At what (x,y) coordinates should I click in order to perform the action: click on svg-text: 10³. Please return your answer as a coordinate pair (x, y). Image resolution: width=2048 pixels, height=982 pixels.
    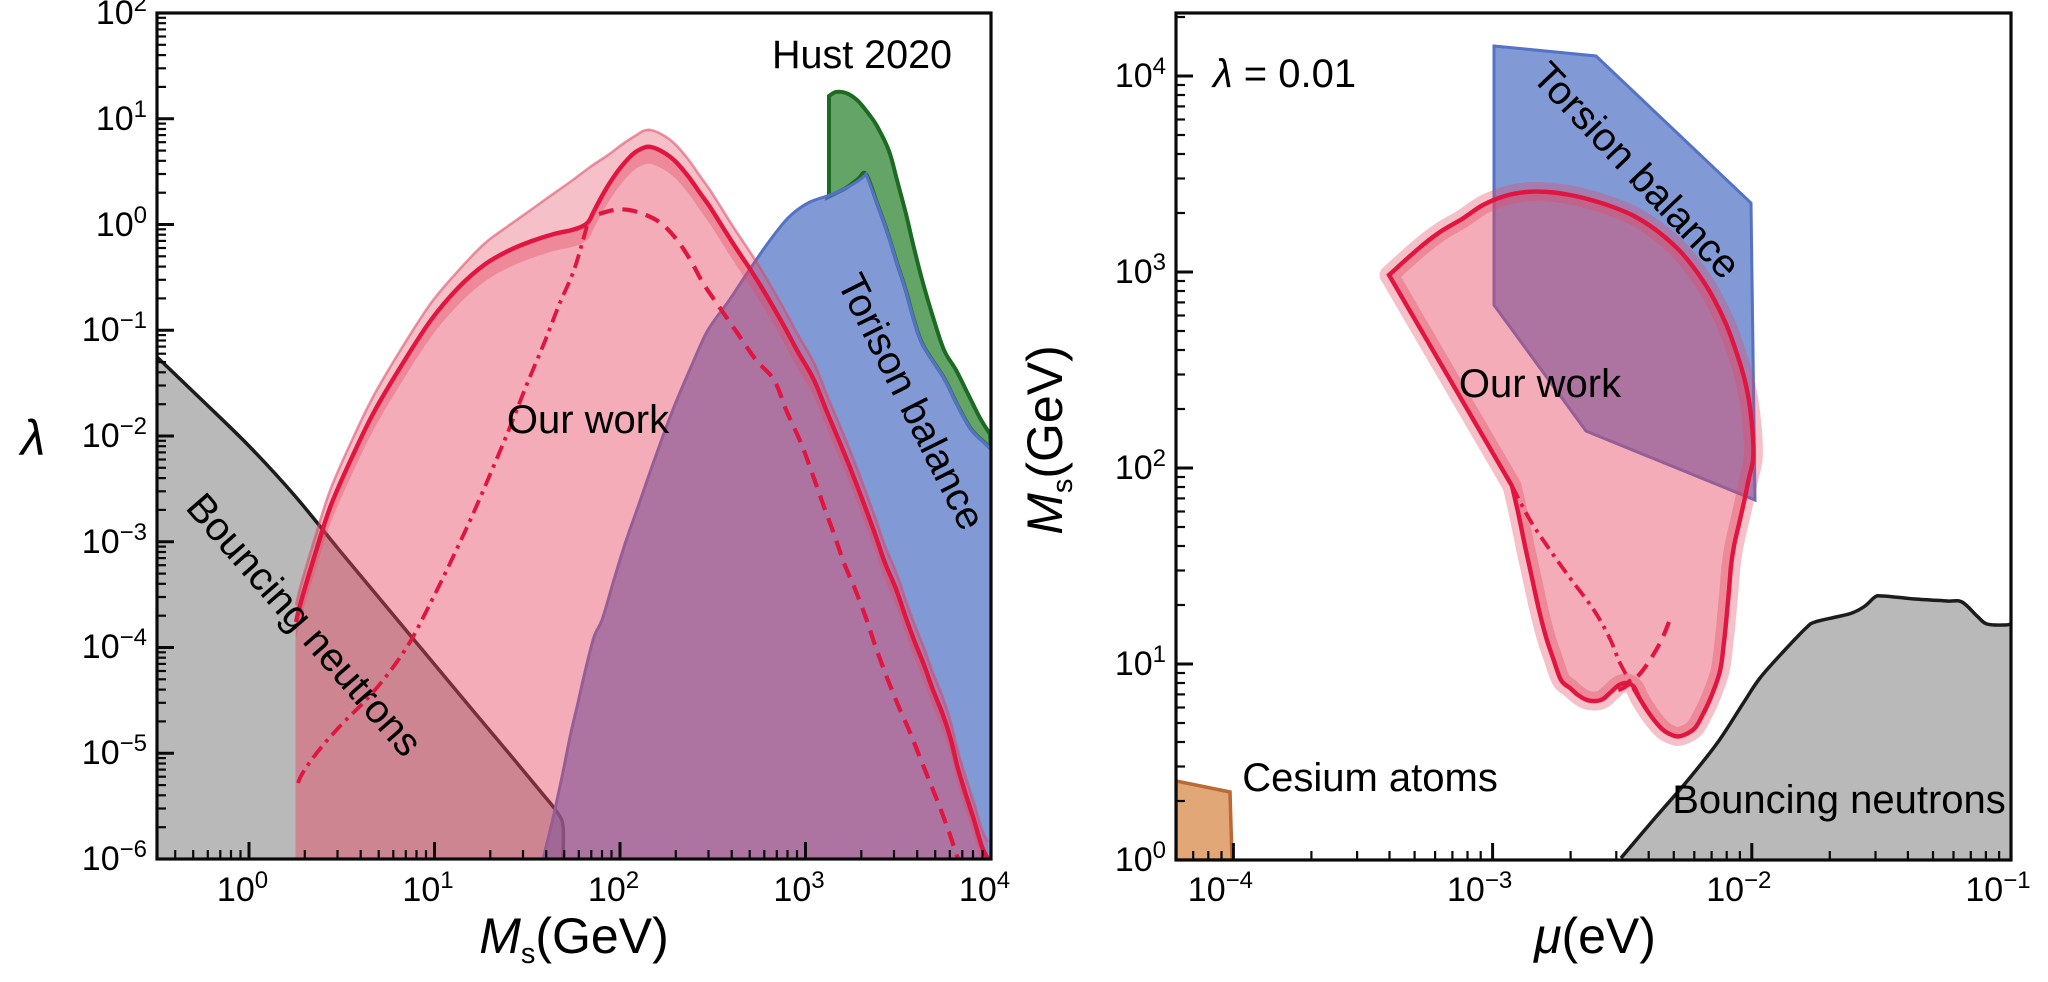
    Looking at the image, I should click on (798, 888).